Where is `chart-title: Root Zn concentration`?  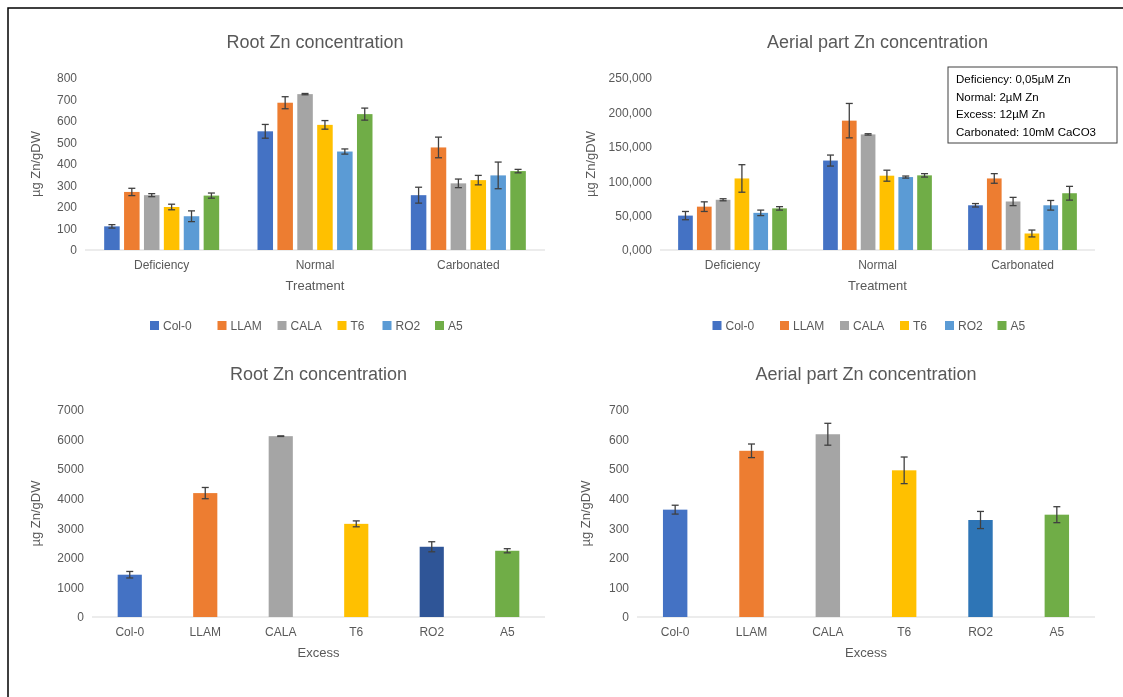 chart-title: Root Zn concentration is located at coordinates (315, 42).